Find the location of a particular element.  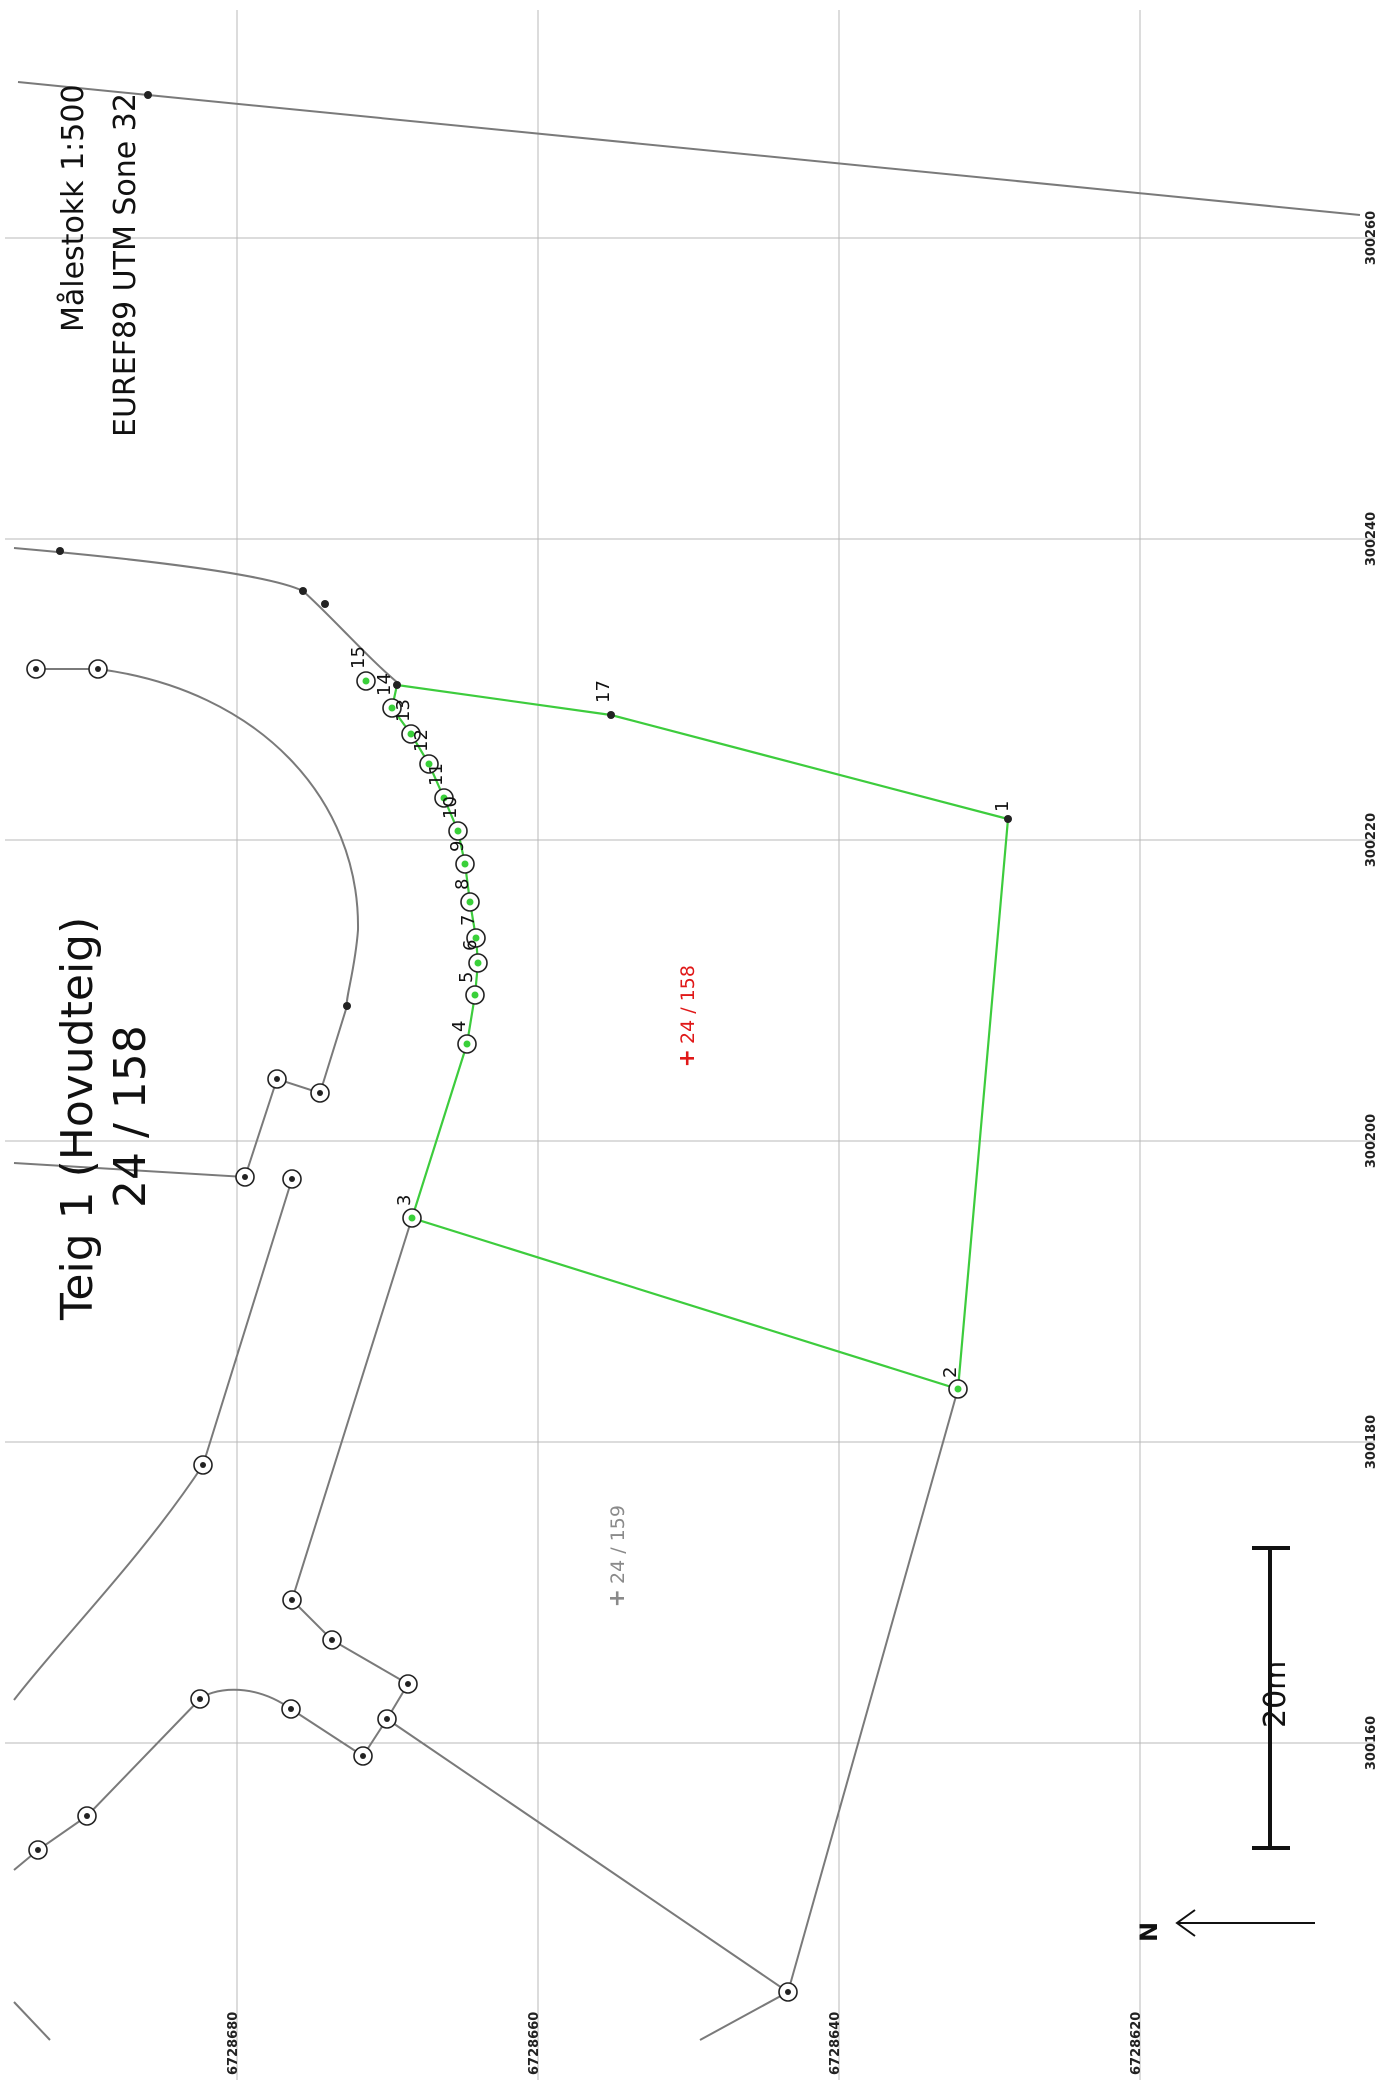

map-subtitle: 24 / 158 is located at coordinates (130, 1116).